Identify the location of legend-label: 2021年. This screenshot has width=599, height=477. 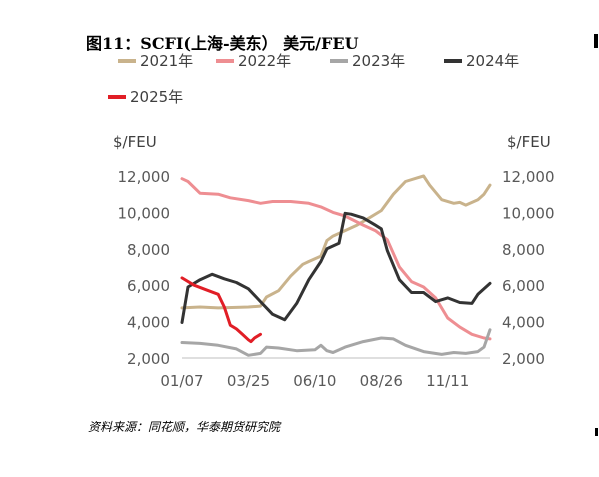
(166, 61).